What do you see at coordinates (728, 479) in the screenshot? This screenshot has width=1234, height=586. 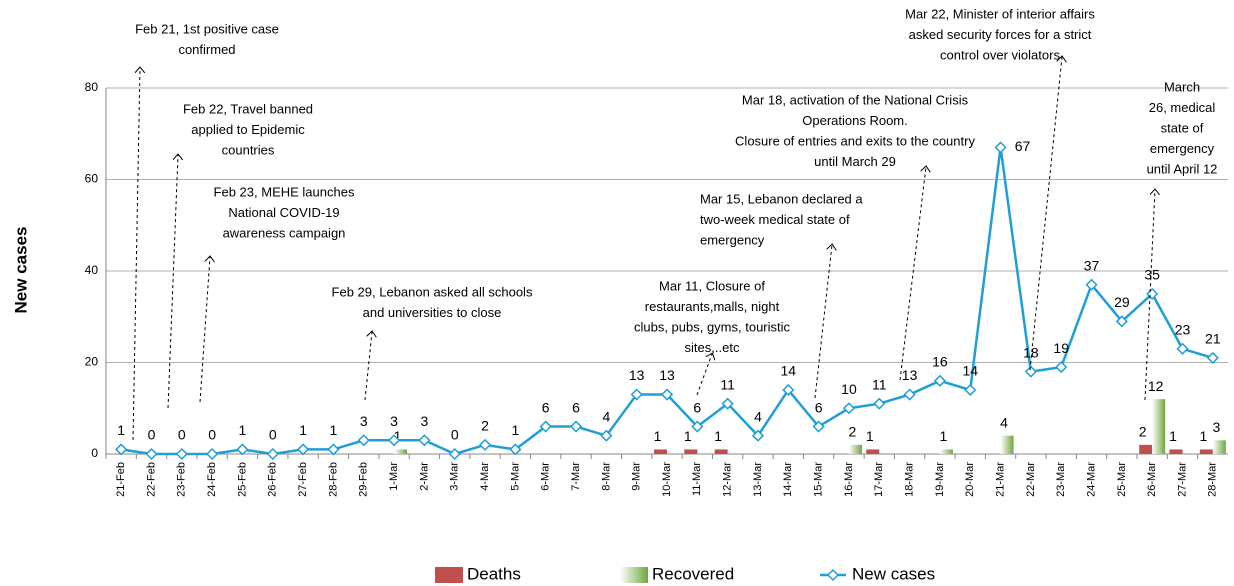 I see `x-tick-label: 12-Mar` at bounding box center [728, 479].